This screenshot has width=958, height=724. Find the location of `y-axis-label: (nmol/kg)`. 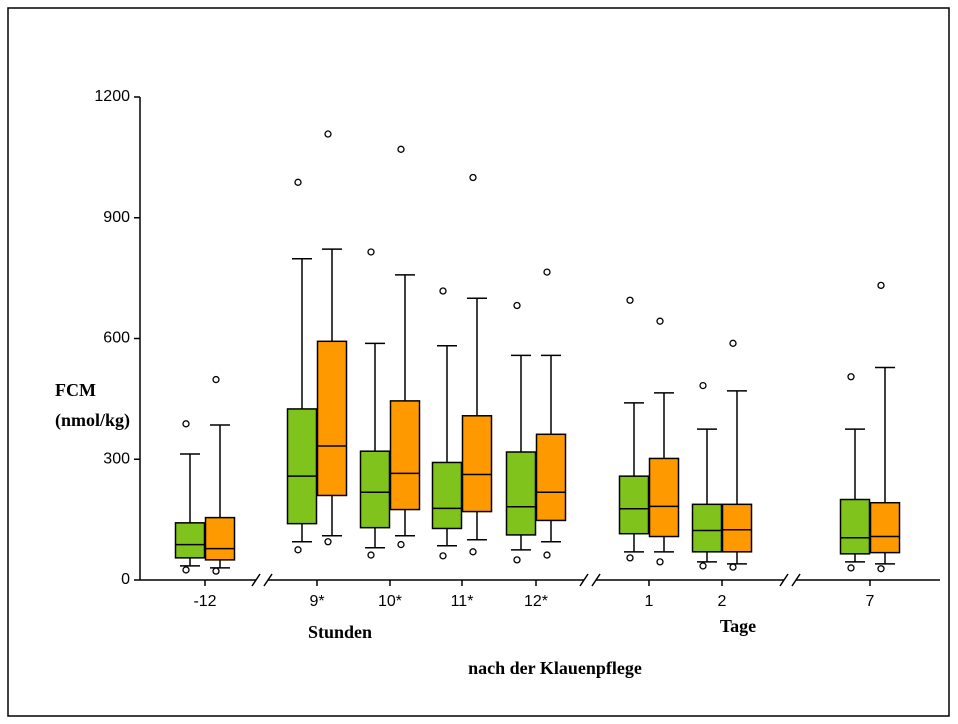

y-axis-label: (nmol/kg) is located at coordinates (92, 420).